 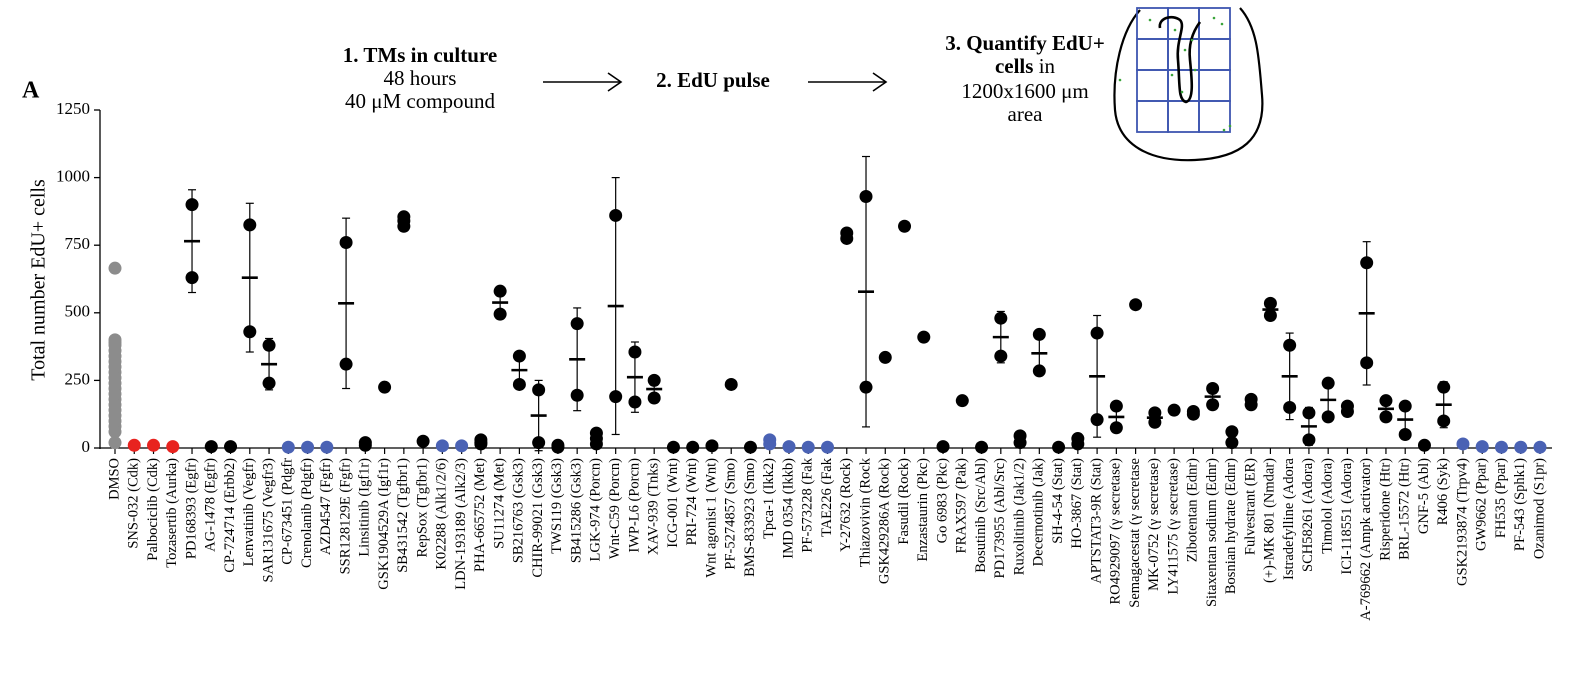 I want to click on arrow, so click(x=715, y=82).